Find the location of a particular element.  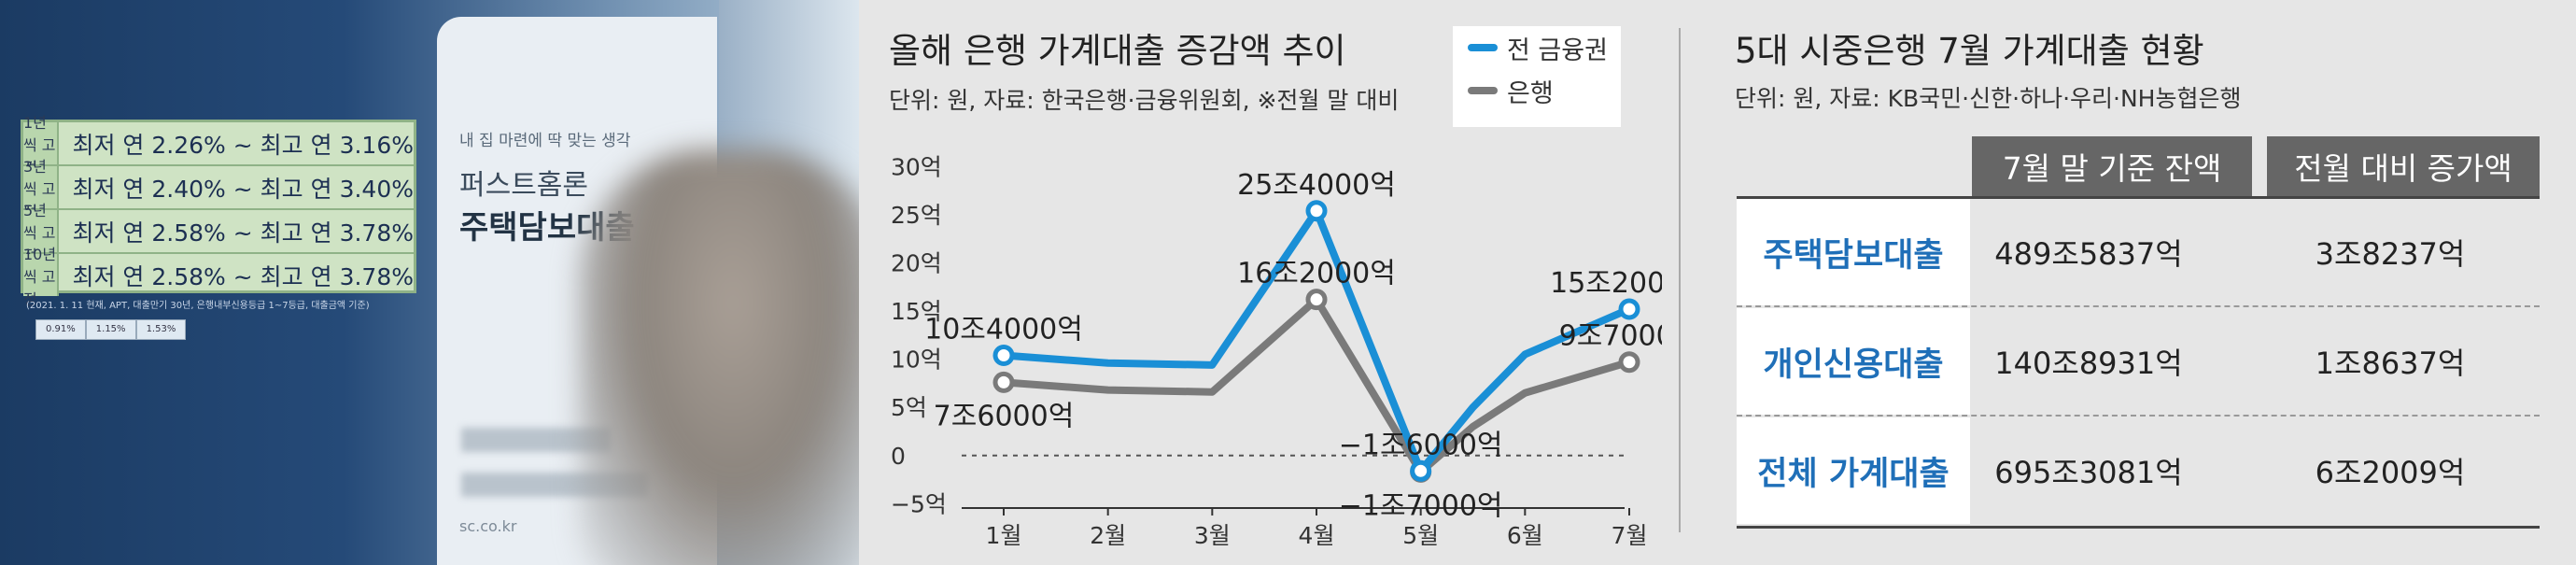

table-title: 5대 시중은행 7월 가계대출 현황 is located at coordinates (1969, 51).